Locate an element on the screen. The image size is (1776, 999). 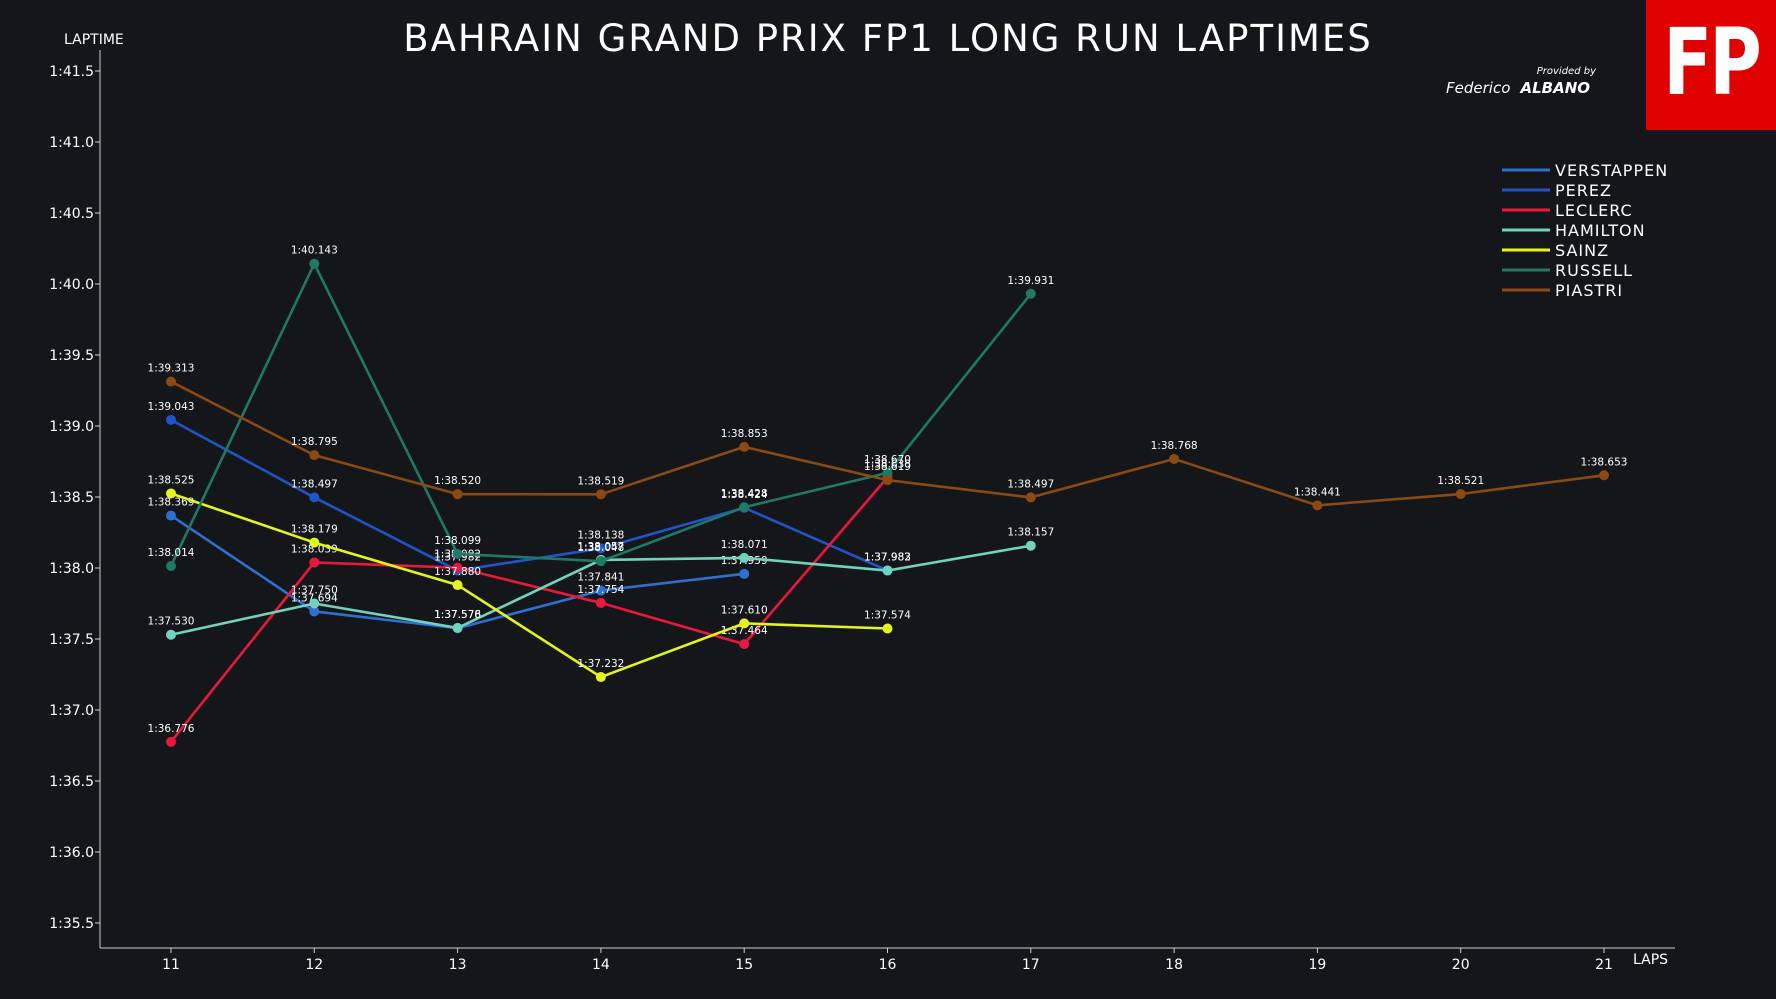
data-label-verstappen: 1:37.576 is located at coordinates (457, 615).